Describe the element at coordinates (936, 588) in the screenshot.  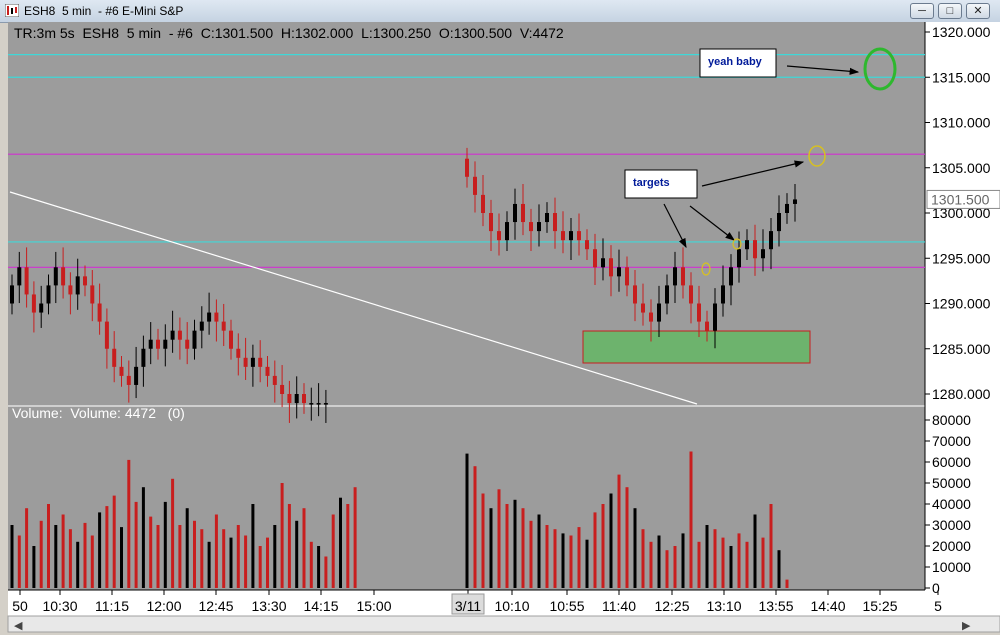
I see `volume-tick-label: 0` at that location.